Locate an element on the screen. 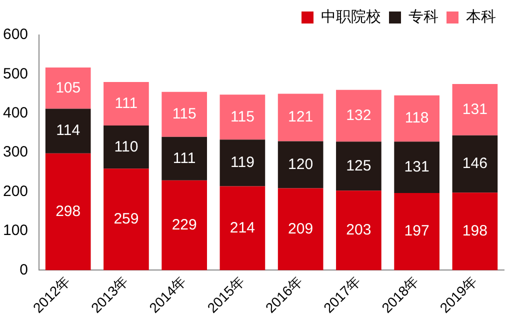  legend-label: 中职院校 is located at coordinates (351, 17).